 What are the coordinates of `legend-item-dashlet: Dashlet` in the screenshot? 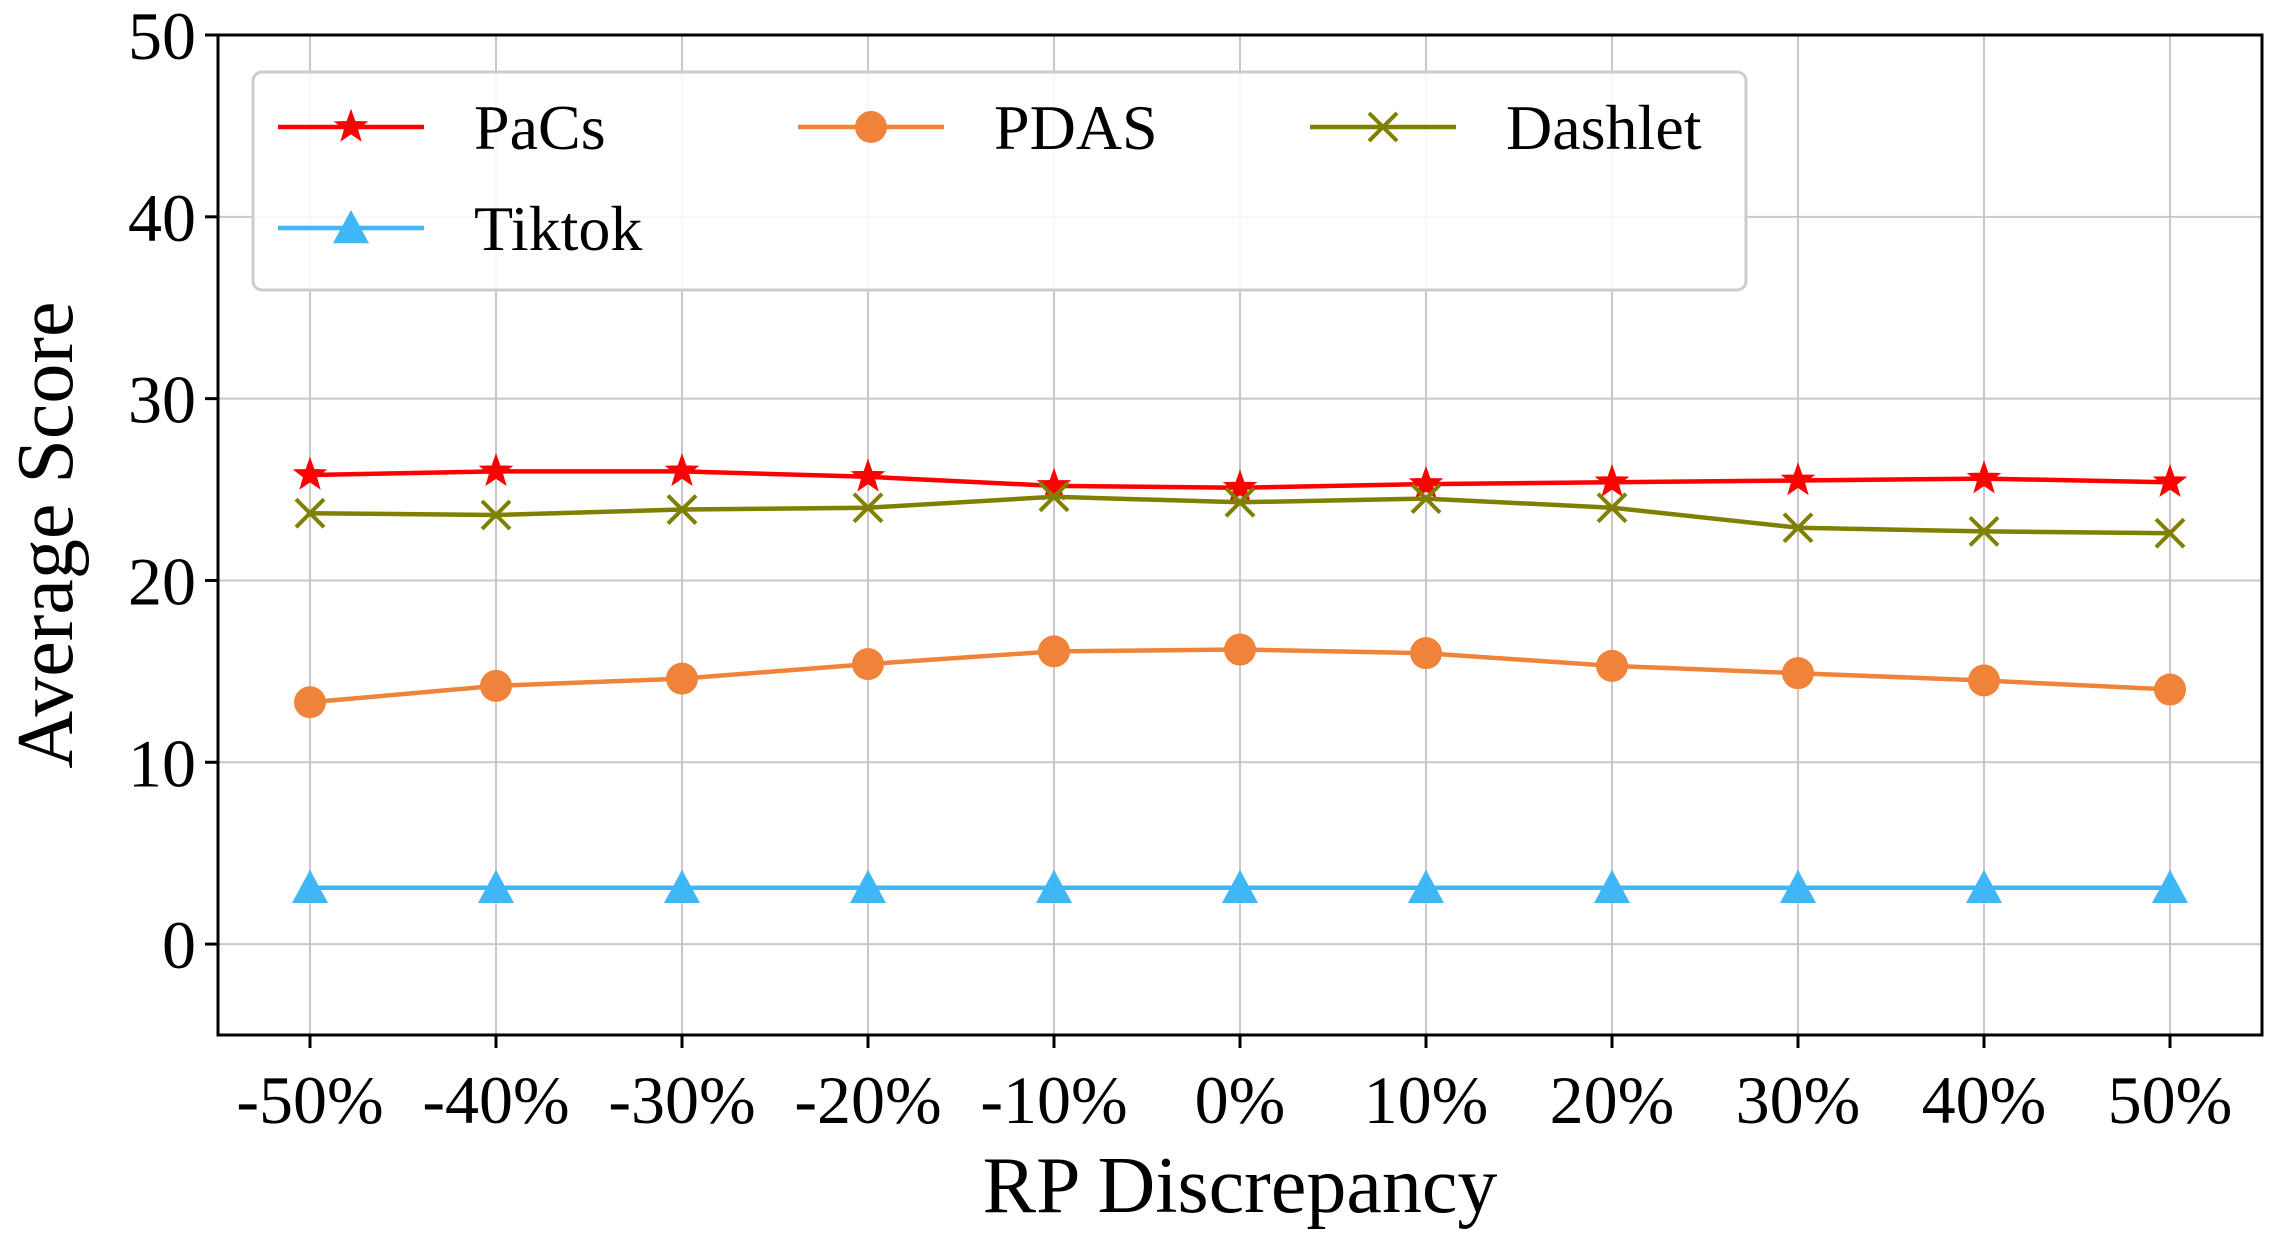 It's located at (1506, 127).